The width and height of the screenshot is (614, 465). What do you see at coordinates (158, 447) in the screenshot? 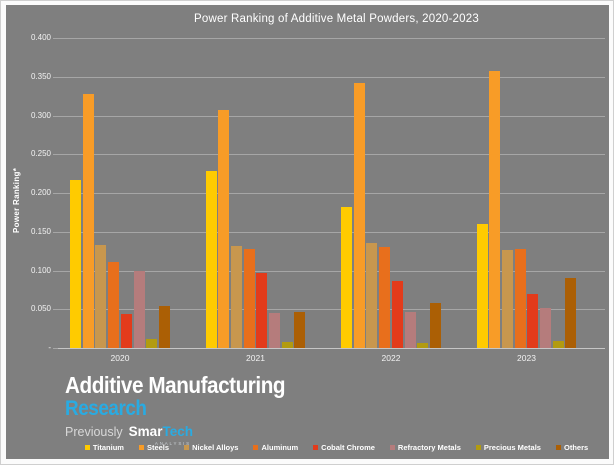
I see `legend-label: Steels` at bounding box center [158, 447].